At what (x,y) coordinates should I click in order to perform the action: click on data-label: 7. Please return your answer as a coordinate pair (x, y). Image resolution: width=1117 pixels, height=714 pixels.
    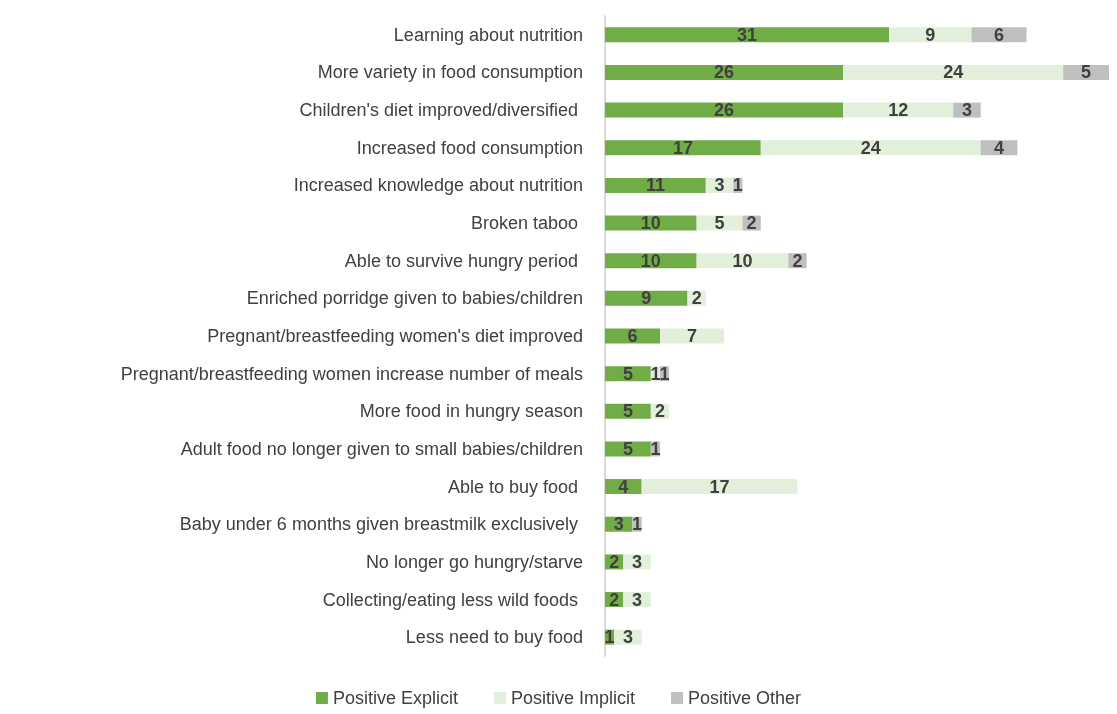
    Looking at the image, I should click on (692, 336).